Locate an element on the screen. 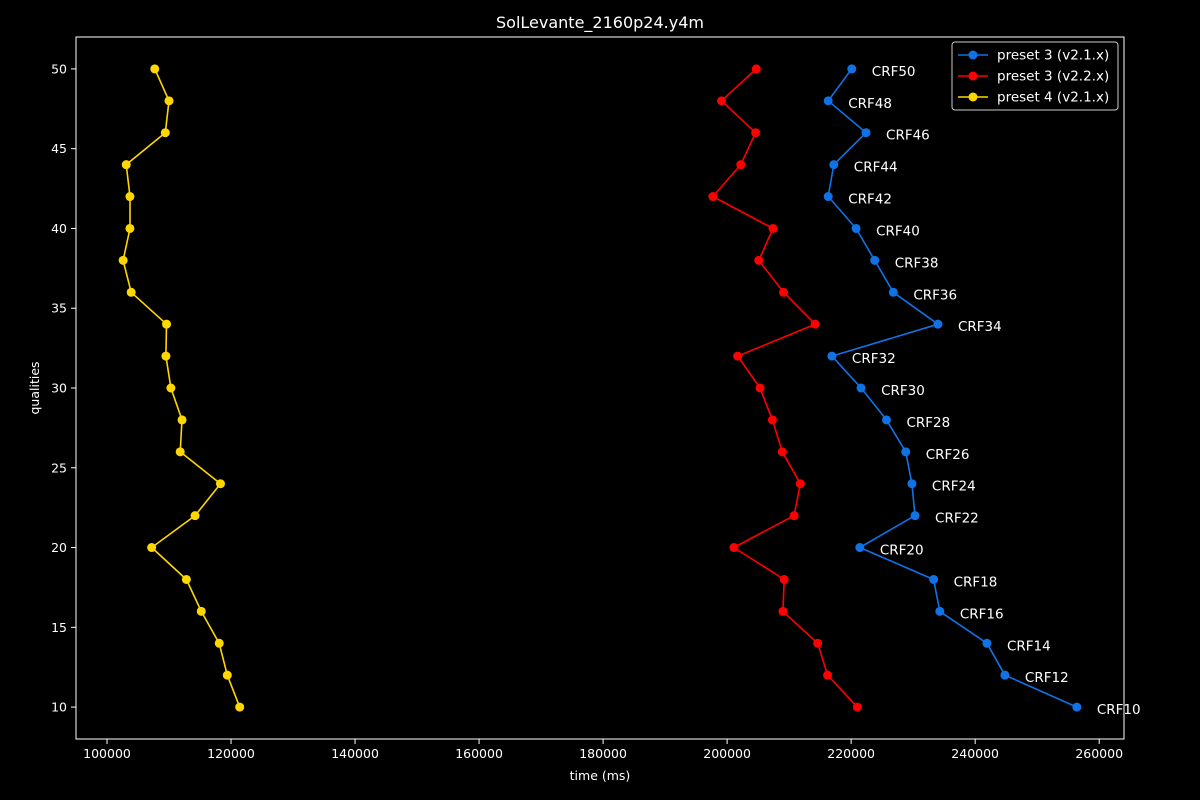  y-axis-ticks: 10 15 20 25 30 35 40 45 50 is located at coordinates (63, 388).